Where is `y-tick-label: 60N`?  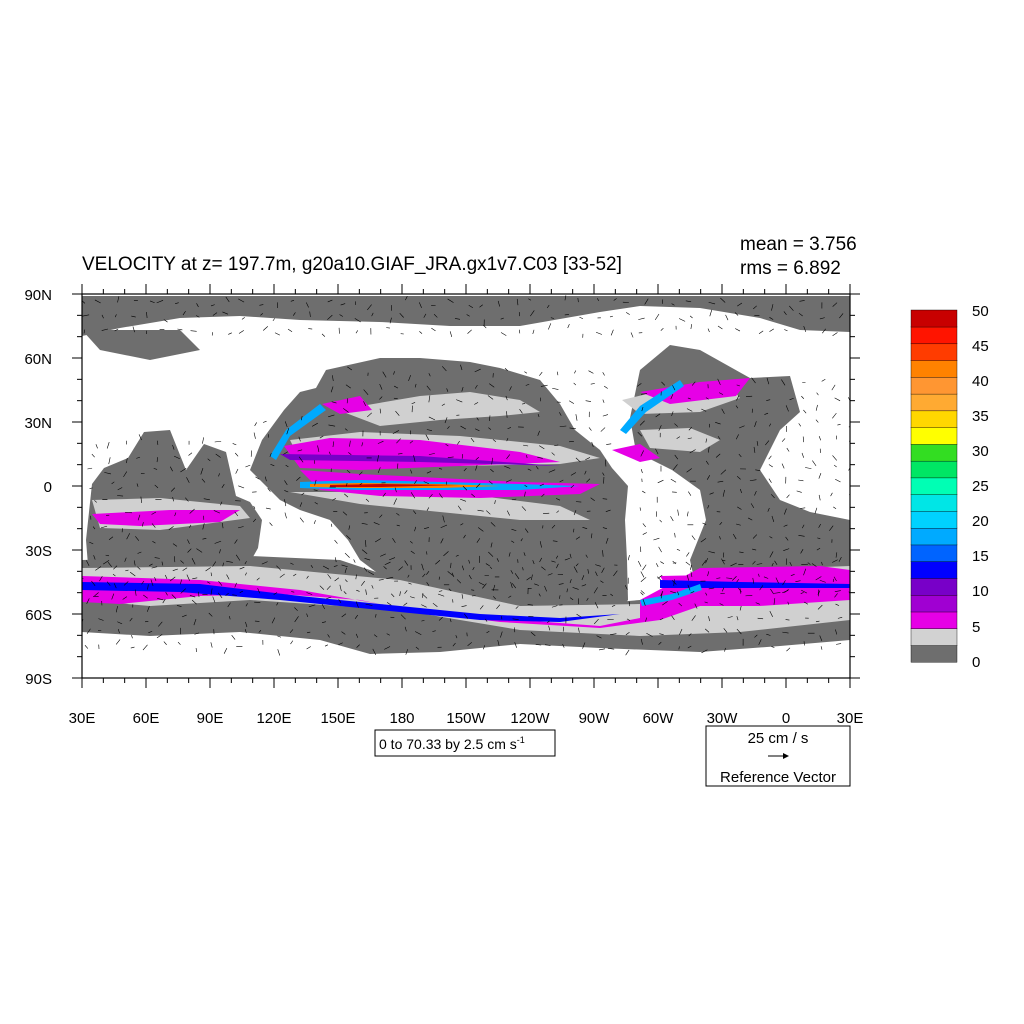 y-tick-label: 60N is located at coordinates (38, 359).